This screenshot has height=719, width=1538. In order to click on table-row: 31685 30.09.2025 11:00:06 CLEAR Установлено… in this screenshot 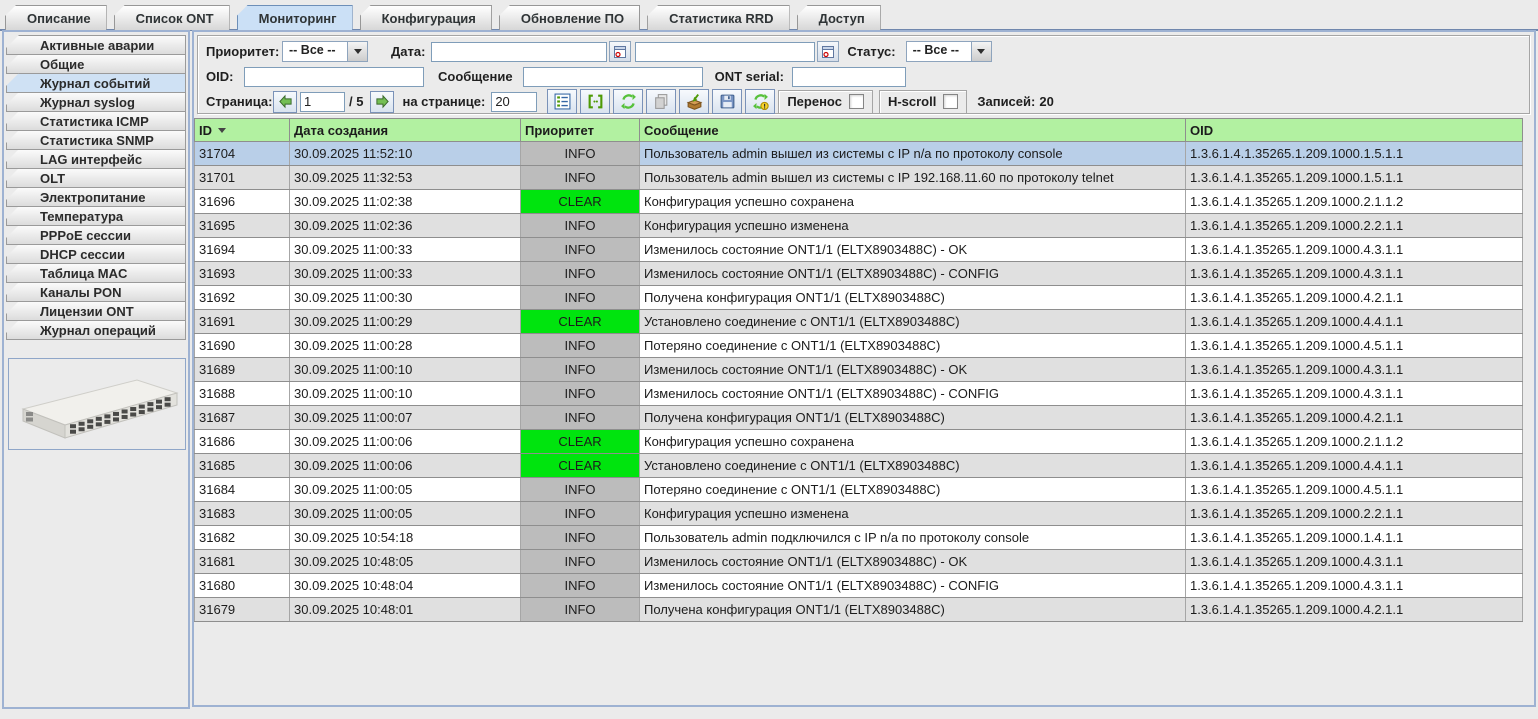, I will do `click(858, 465)`.